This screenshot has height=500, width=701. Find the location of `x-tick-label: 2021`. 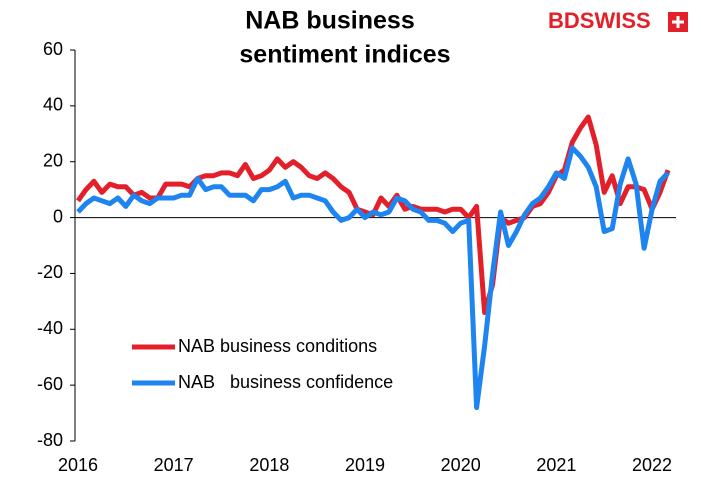

x-tick-label: 2021 is located at coordinates (556, 465).